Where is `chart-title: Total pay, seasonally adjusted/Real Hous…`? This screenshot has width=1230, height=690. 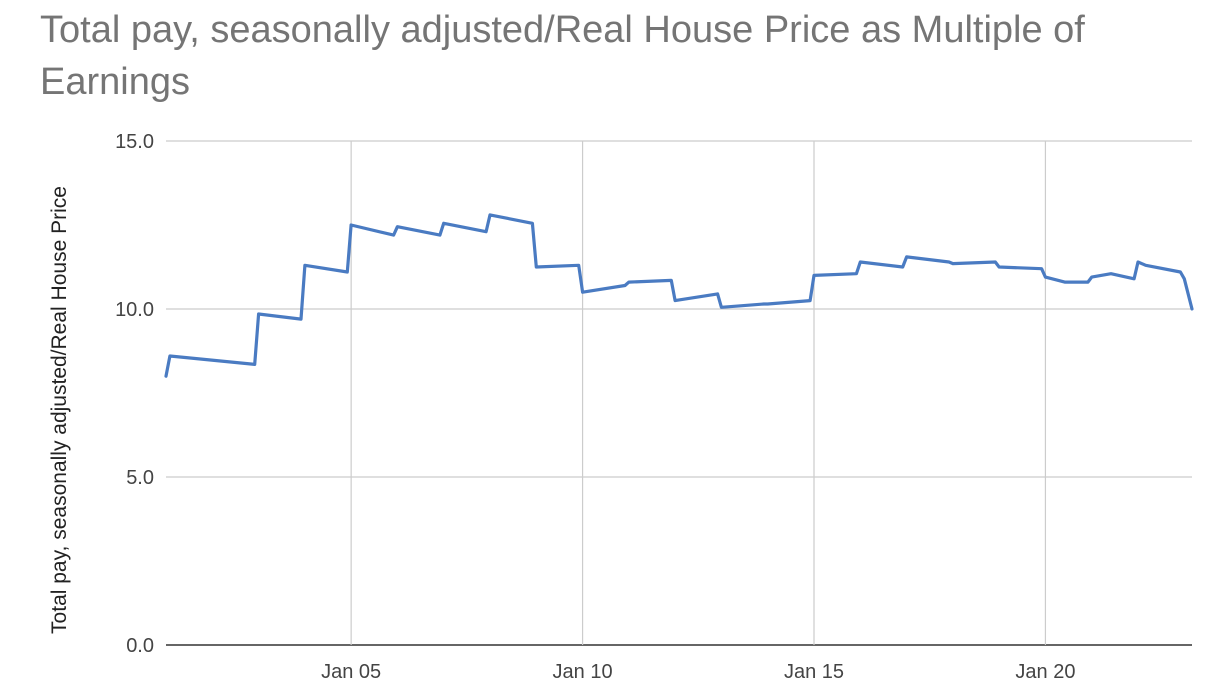
chart-title: Total pay, seasonally adjusted/Real Hous… is located at coordinates (562, 56).